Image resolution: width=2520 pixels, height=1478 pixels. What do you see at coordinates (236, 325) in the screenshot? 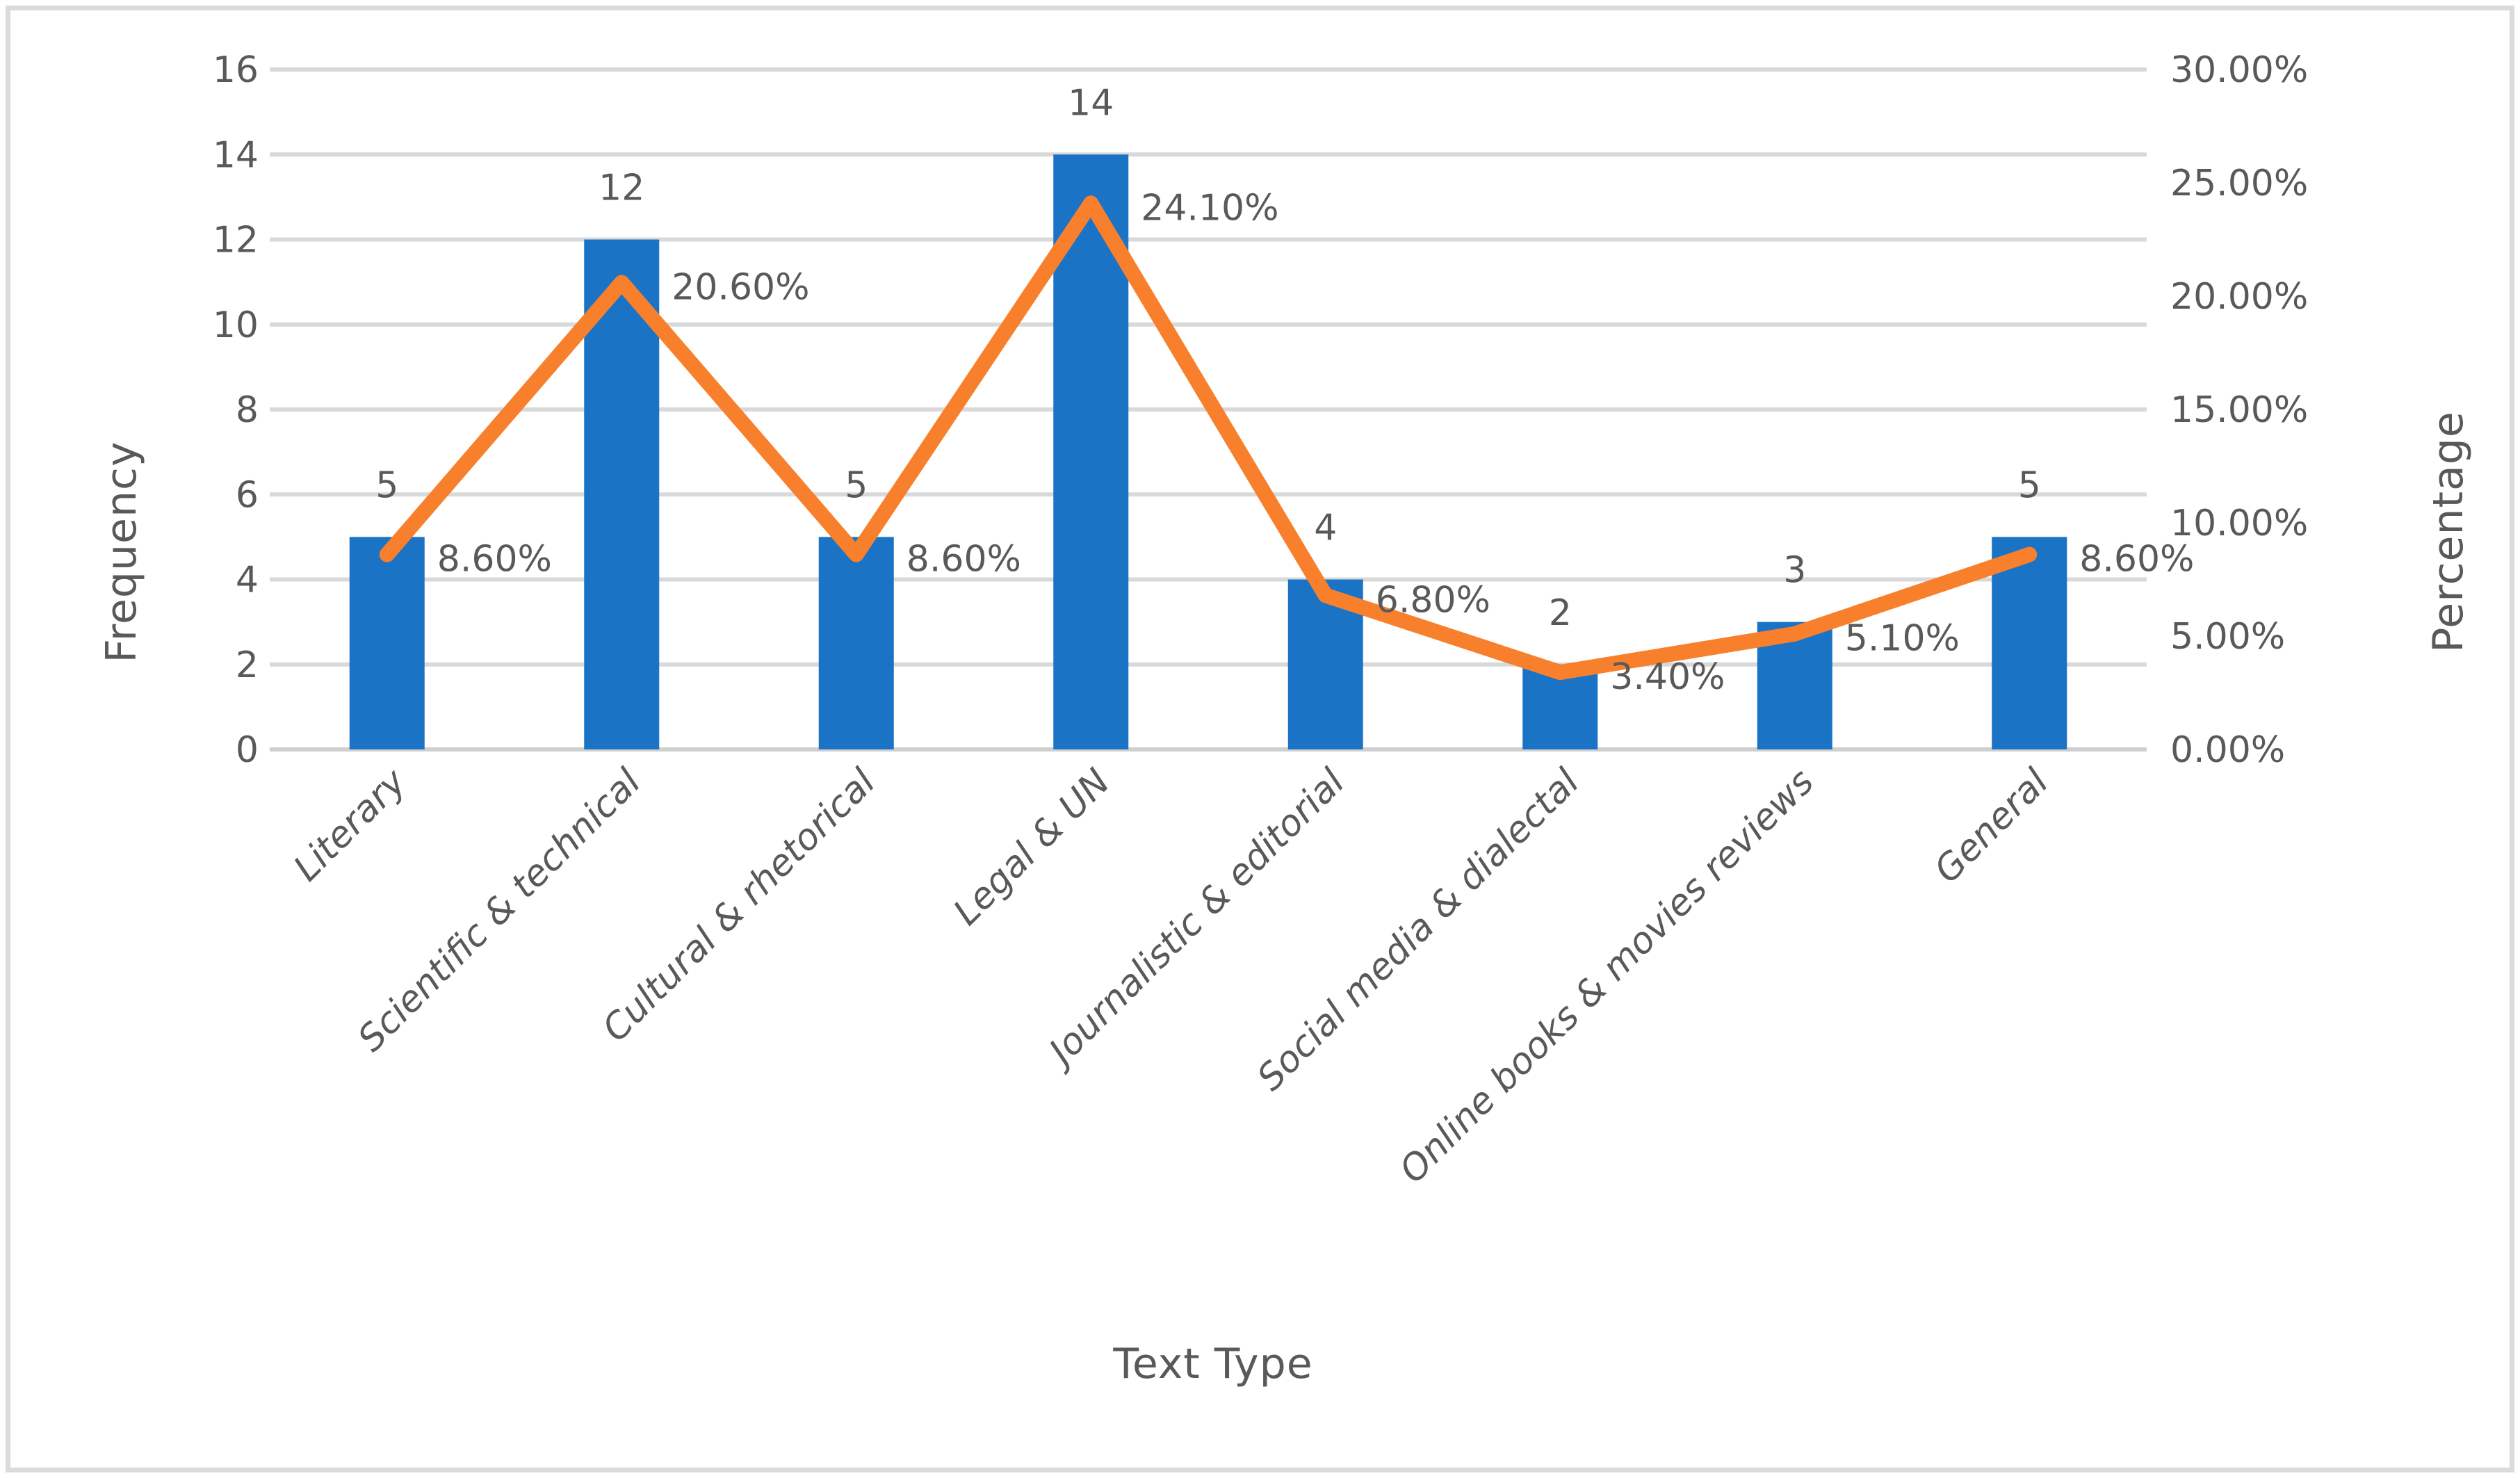
I see `primary-tick-label: 10` at bounding box center [236, 325].